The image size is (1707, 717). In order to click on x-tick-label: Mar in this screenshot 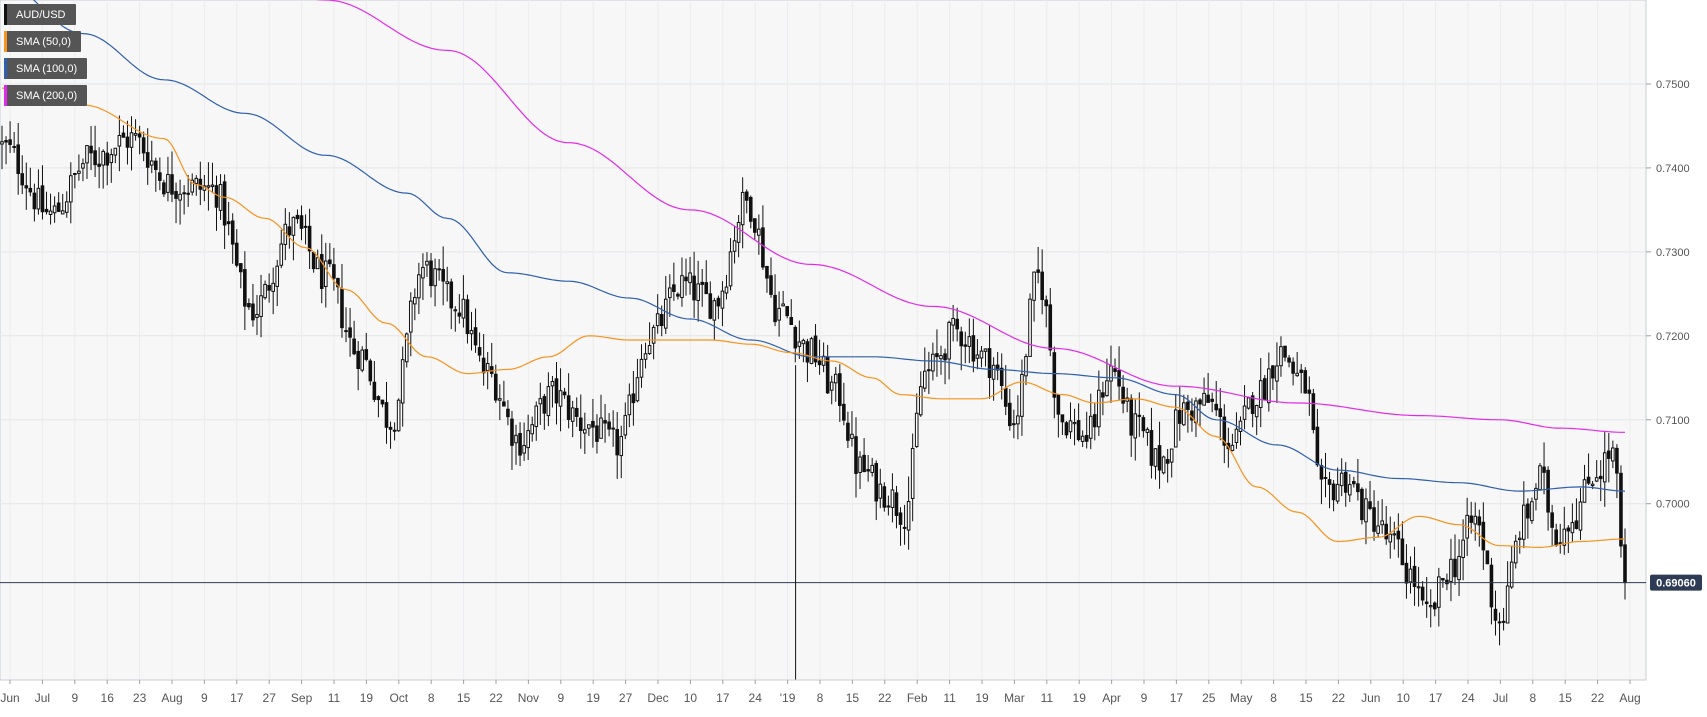, I will do `click(1014, 698)`.